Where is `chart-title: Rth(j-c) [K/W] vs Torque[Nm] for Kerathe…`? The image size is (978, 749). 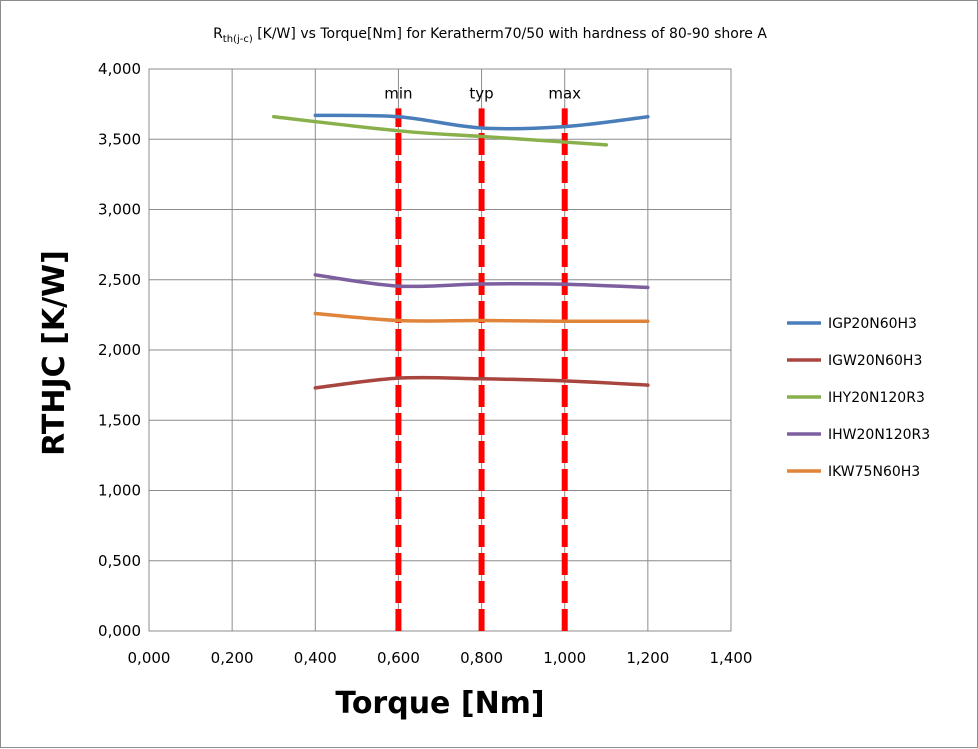 chart-title: Rth(j-c) [K/W] vs Torque[Nm] for Kerathe… is located at coordinates (490, 35).